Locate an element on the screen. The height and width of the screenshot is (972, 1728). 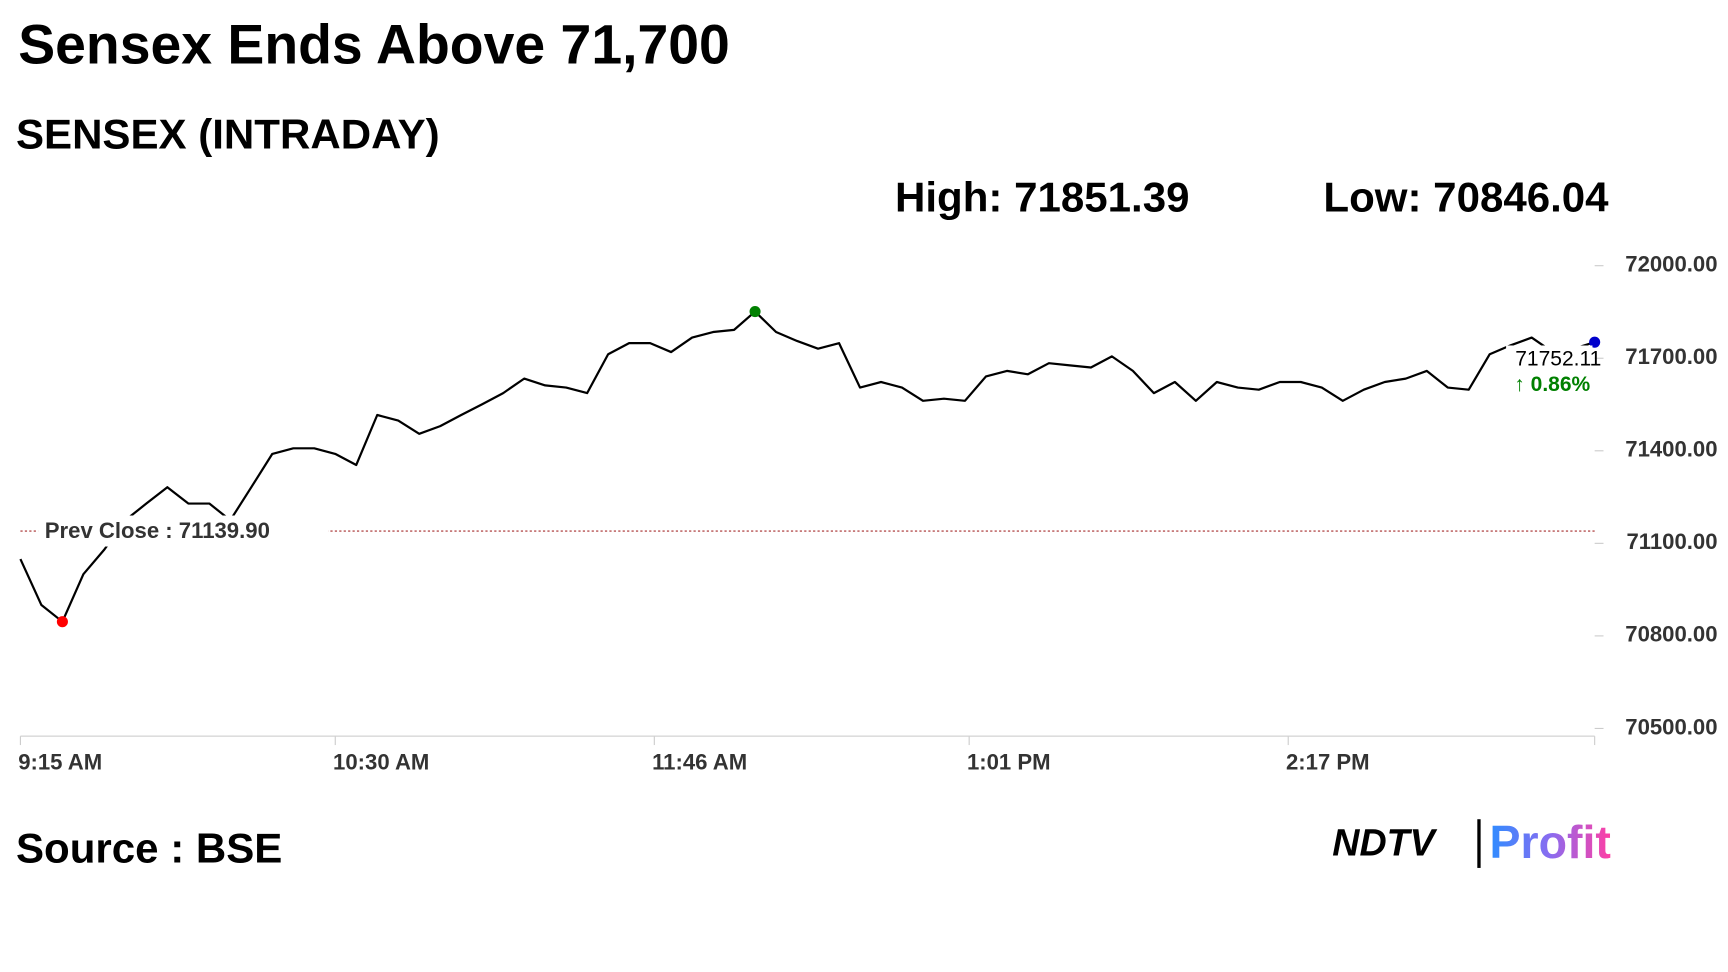
x-tick-label: 1:01 PM is located at coordinates (1009, 762).